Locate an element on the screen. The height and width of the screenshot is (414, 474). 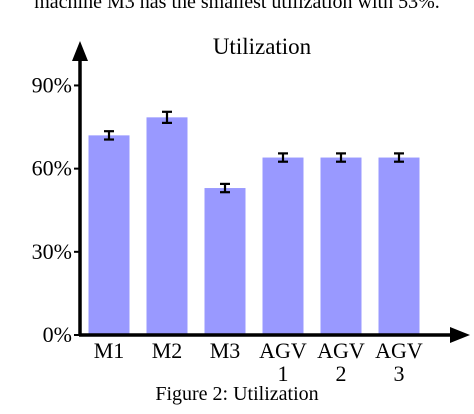
y-tick-label: 0% is located at coordinates (57, 334).